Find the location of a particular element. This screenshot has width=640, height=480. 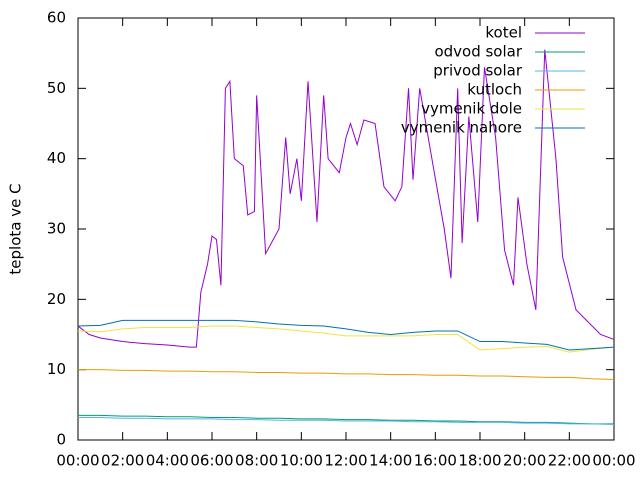

x-tick-label: 14:00 is located at coordinates (390, 461).